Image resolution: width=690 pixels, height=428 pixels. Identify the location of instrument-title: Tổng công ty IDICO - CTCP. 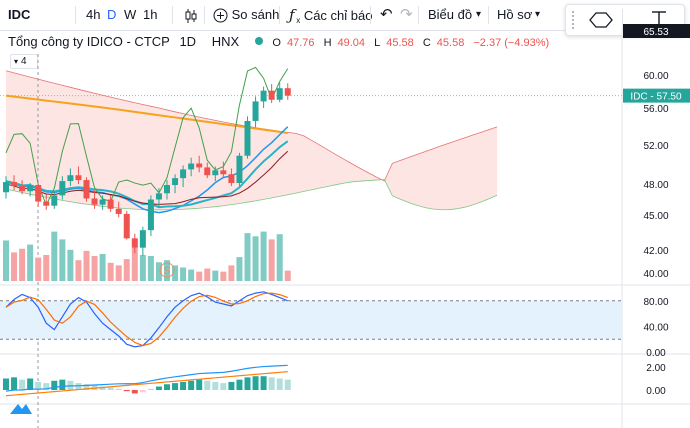
(89, 41).